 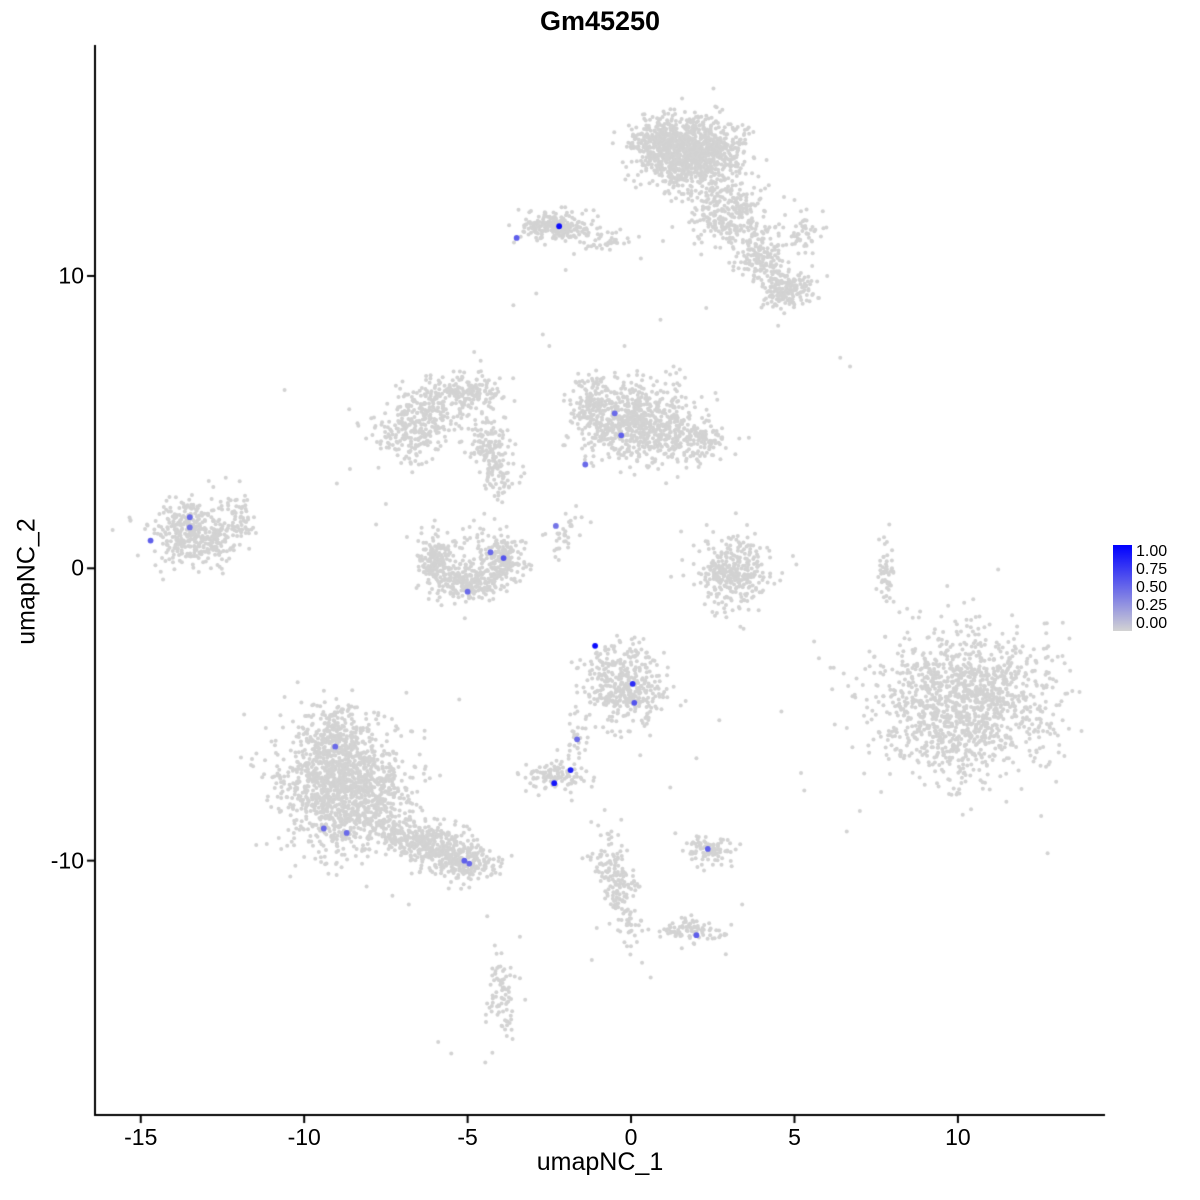 I want to click on y-tick-label: 10, so click(x=71, y=275).